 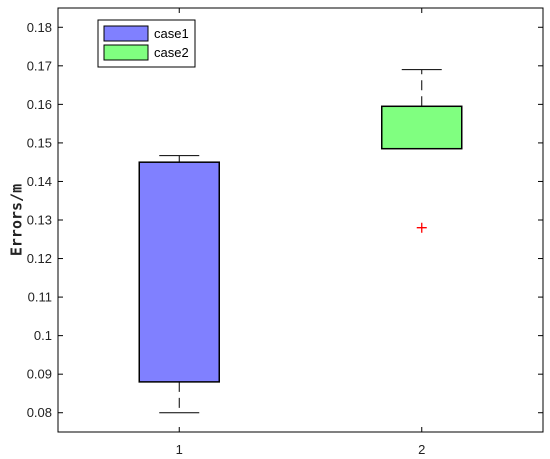 I want to click on y-tick-label: 0.17, so click(x=39, y=65).